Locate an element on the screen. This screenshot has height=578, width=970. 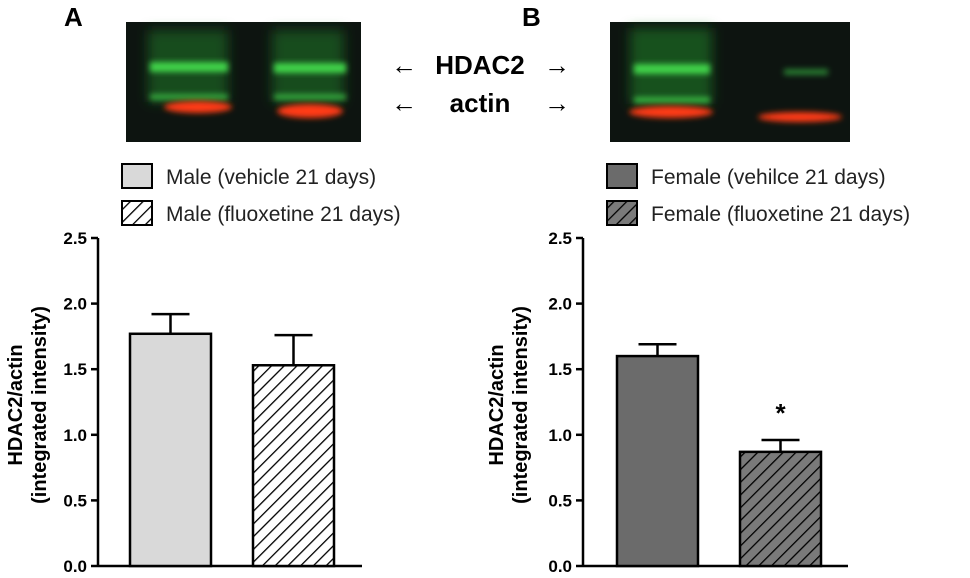
legend-label-female-vehicle: Female (vehilce 21 days) is located at coordinates (768, 177).